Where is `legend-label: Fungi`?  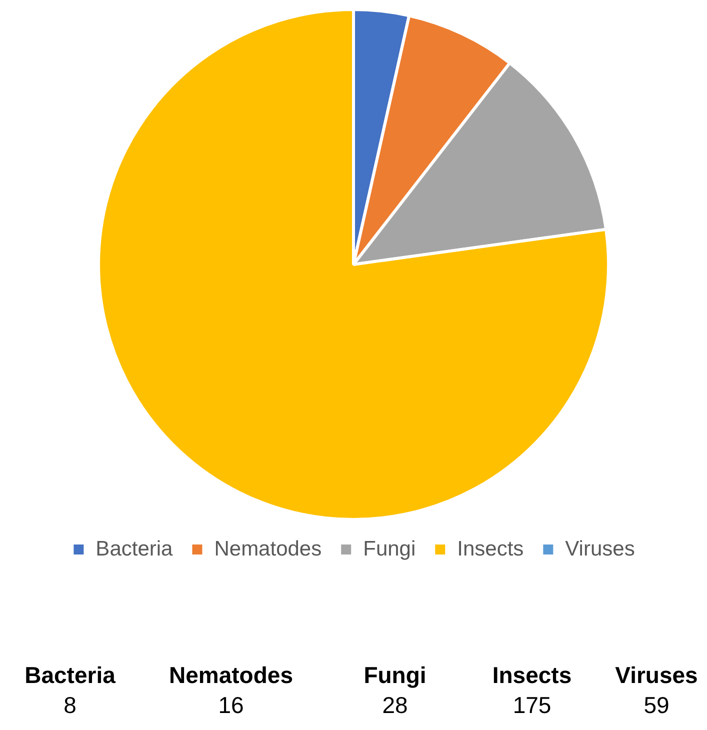
legend-label: Fungi is located at coordinates (389, 548).